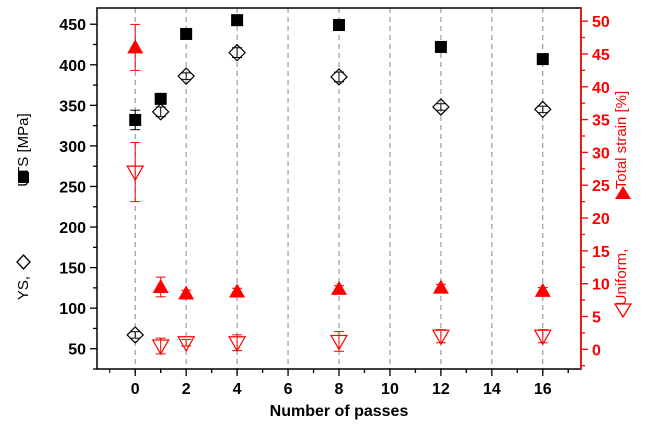 This screenshot has height=427, width=646. Describe the element at coordinates (621, 140) in the screenshot. I see `y-right-title-part2: Total strain [%]` at that location.